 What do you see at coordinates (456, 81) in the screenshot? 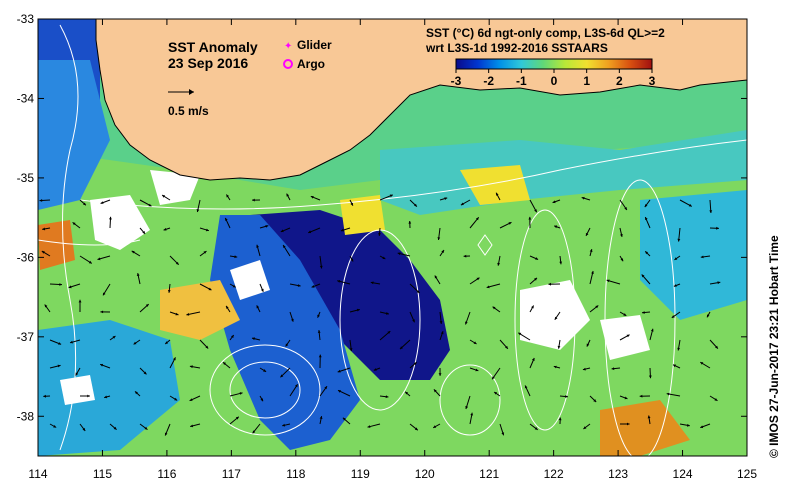
I see `colorbar-tick-label: -3` at bounding box center [456, 81].